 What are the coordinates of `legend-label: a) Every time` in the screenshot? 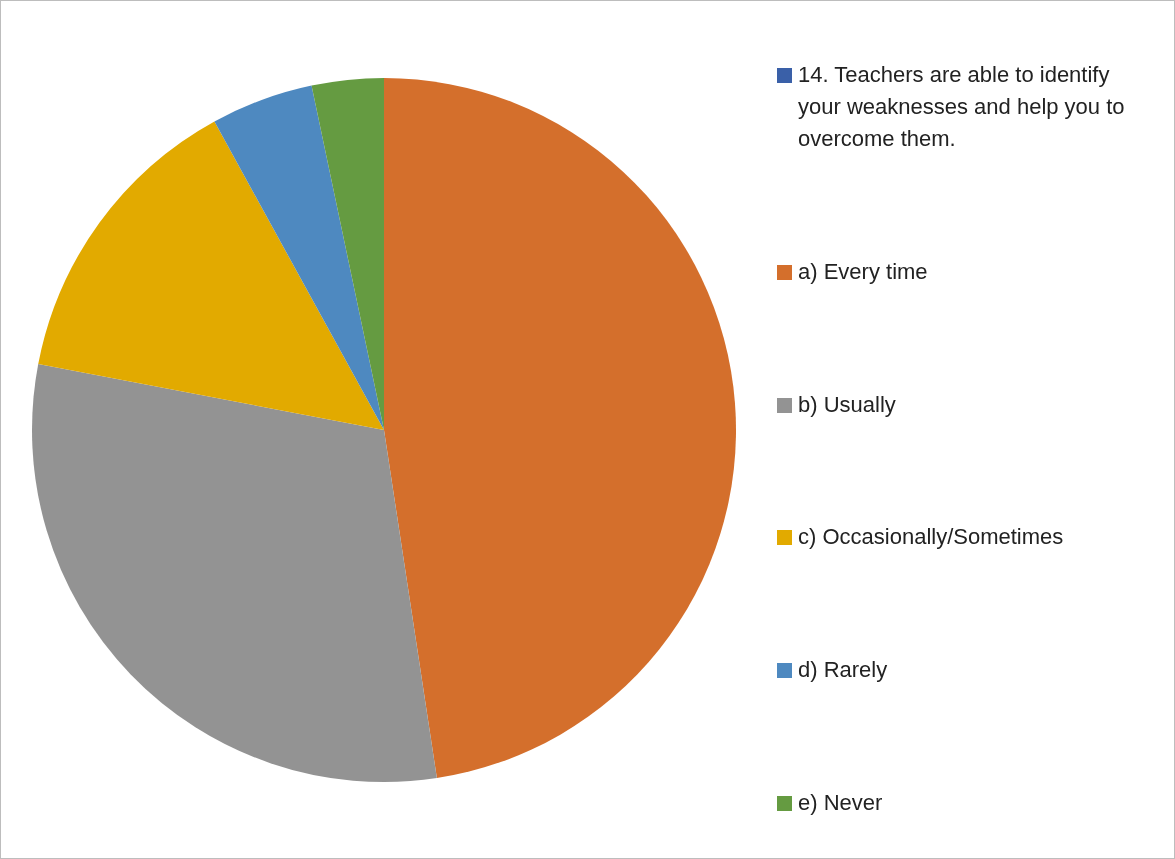 It's located at (863, 271).